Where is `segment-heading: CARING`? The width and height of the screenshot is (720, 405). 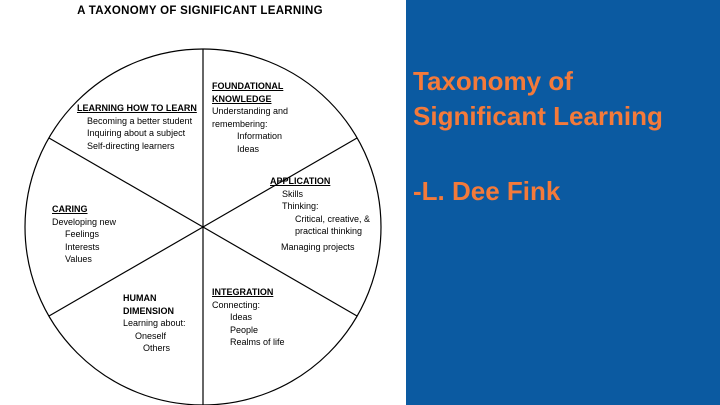 segment-heading: CARING is located at coordinates (70, 209).